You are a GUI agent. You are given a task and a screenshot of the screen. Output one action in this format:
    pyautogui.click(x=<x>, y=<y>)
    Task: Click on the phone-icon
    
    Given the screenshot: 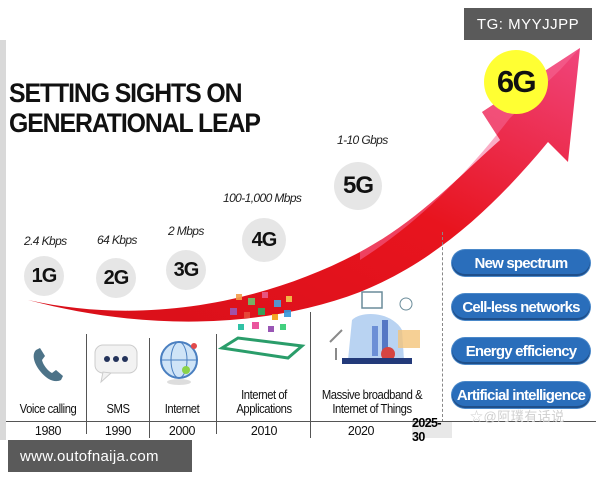 What is the action you would take?
    pyautogui.click(x=48, y=365)
    